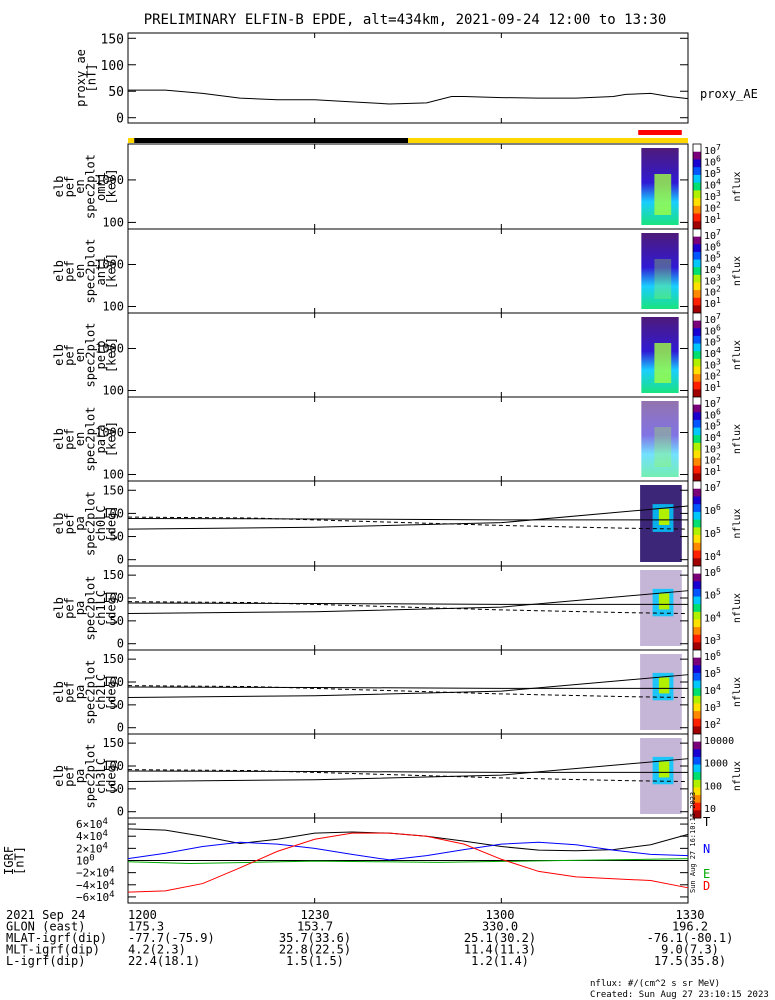  What do you see at coordinates (112, 608) in the screenshot?
I see `panel-6-ylabel-line-5: [deg]` at bounding box center [112, 608].